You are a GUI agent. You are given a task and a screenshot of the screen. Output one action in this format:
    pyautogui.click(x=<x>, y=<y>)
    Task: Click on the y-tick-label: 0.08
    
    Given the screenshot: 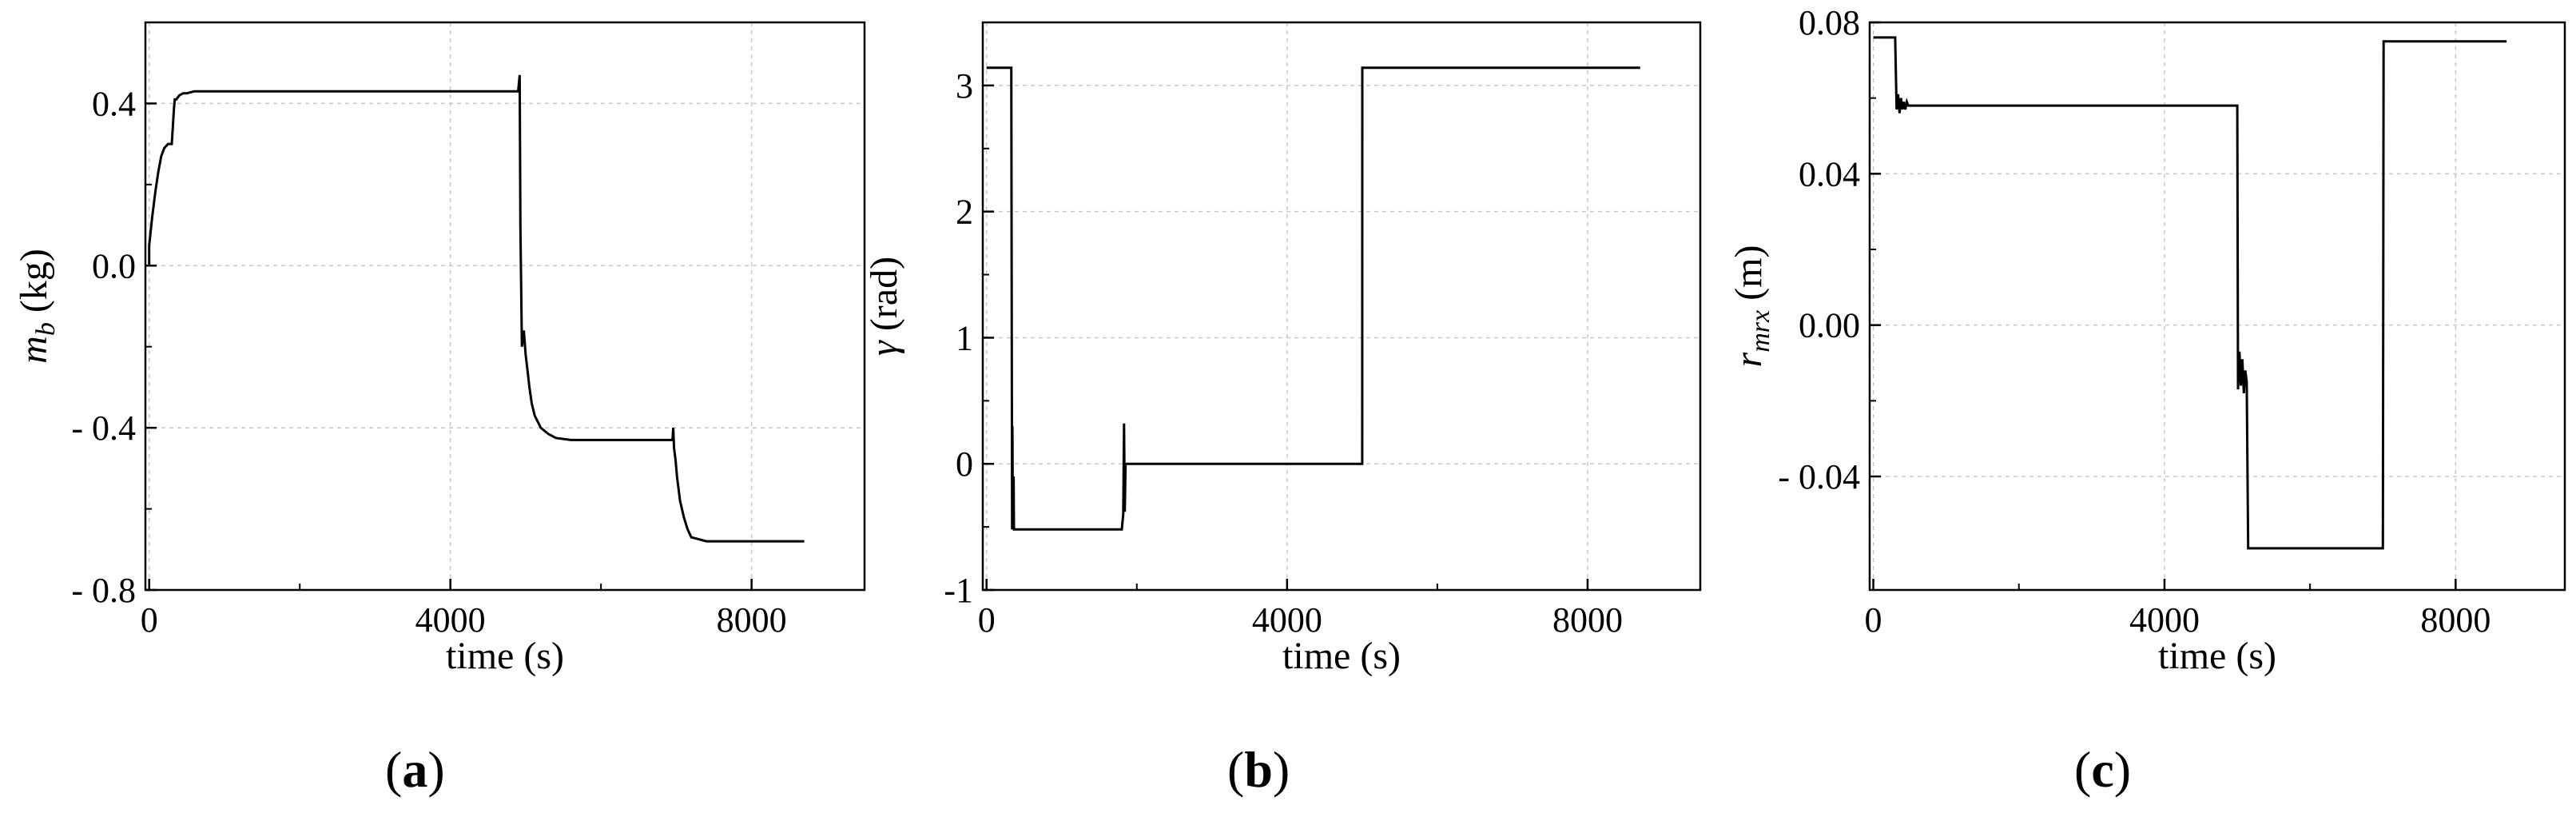 What is the action you would take?
    pyautogui.click(x=1829, y=22)
    